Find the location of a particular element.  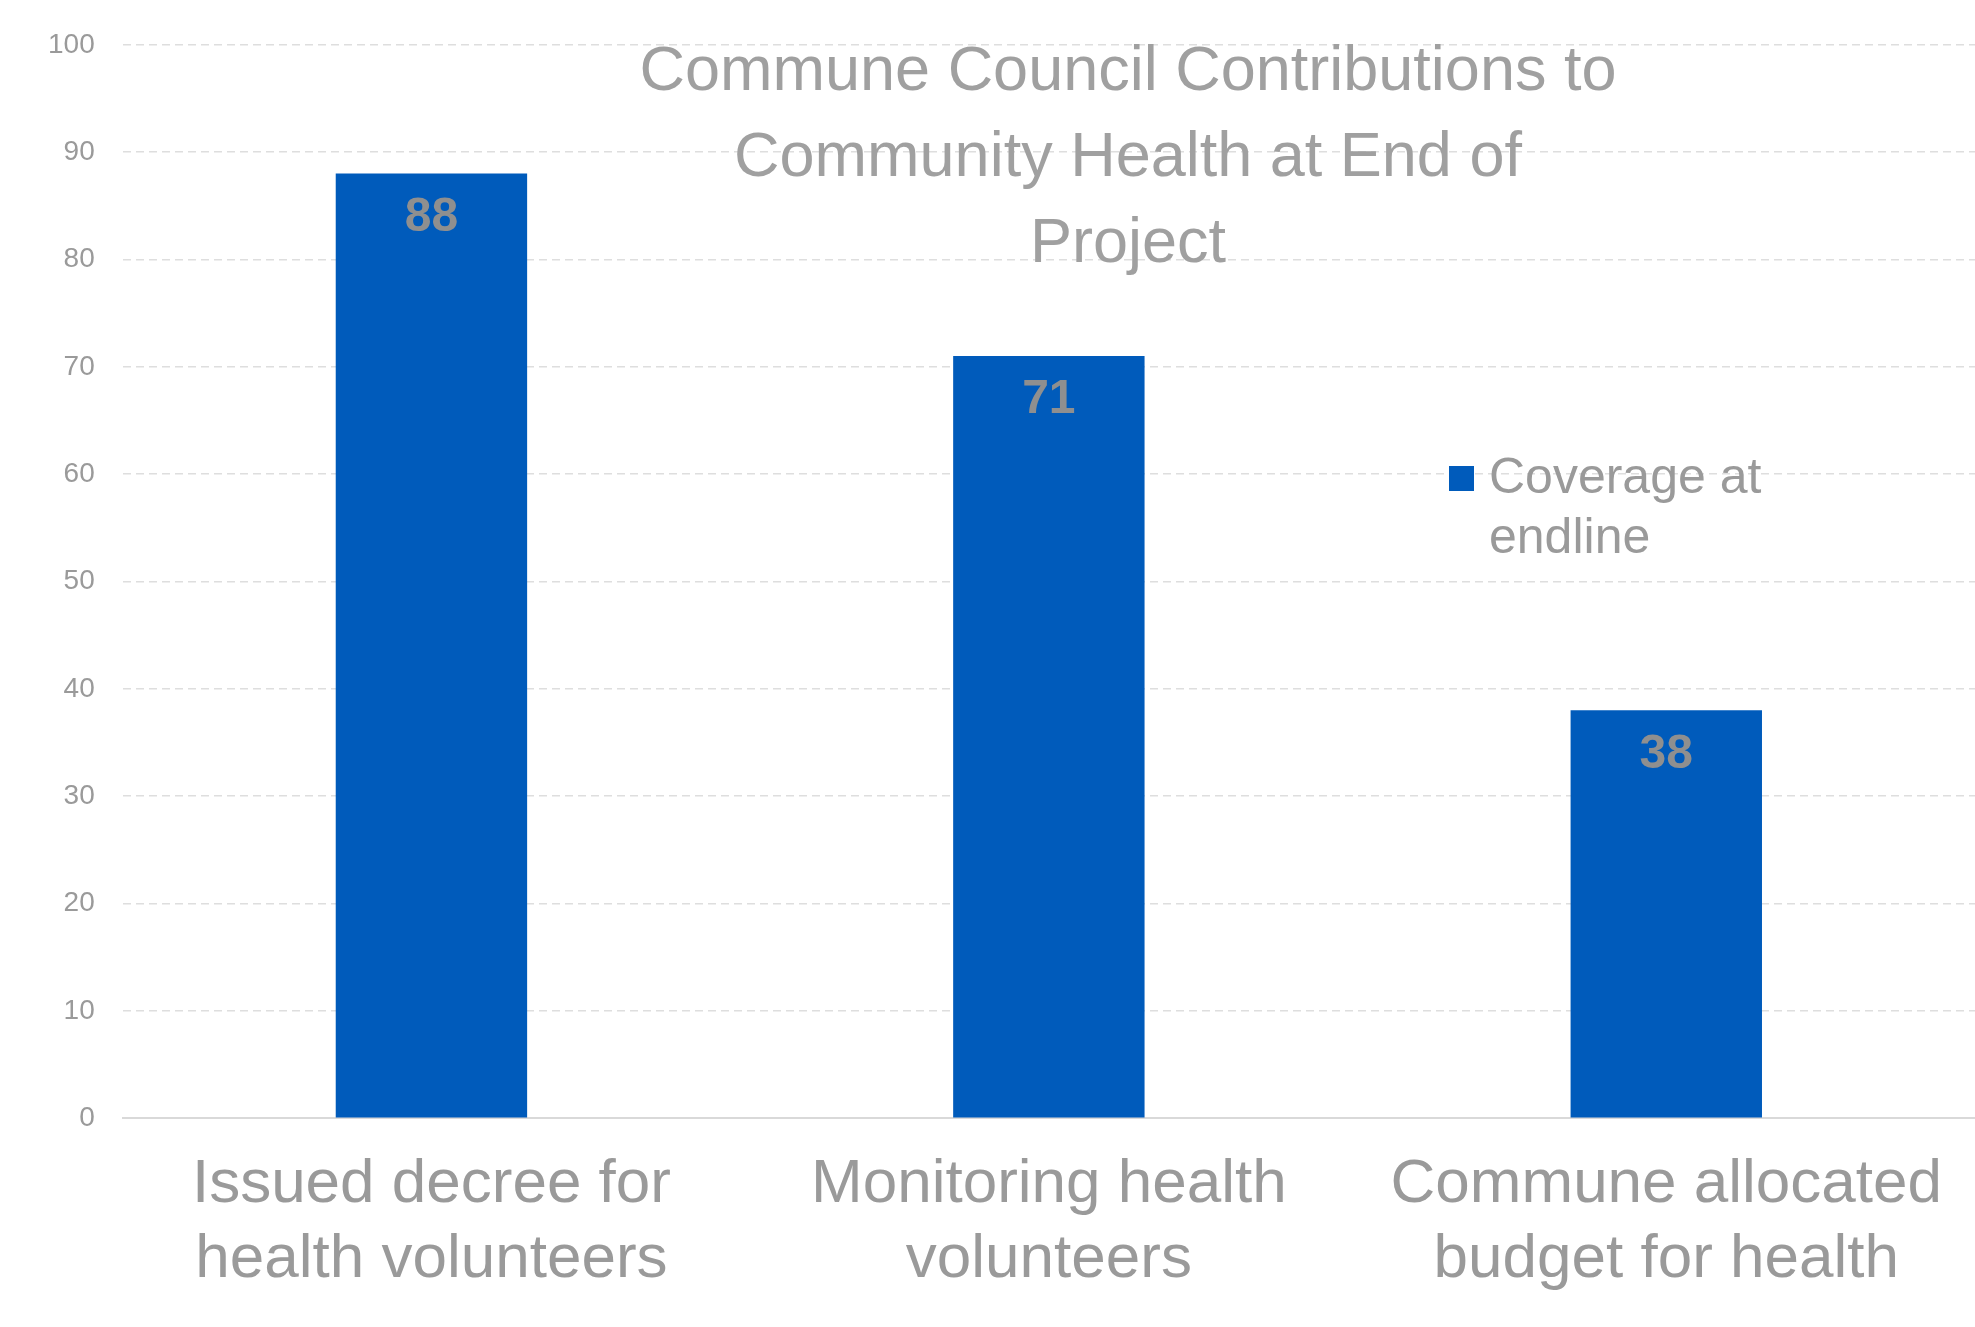

y-tick-label: 0 is located at coordinates (87, 1116).